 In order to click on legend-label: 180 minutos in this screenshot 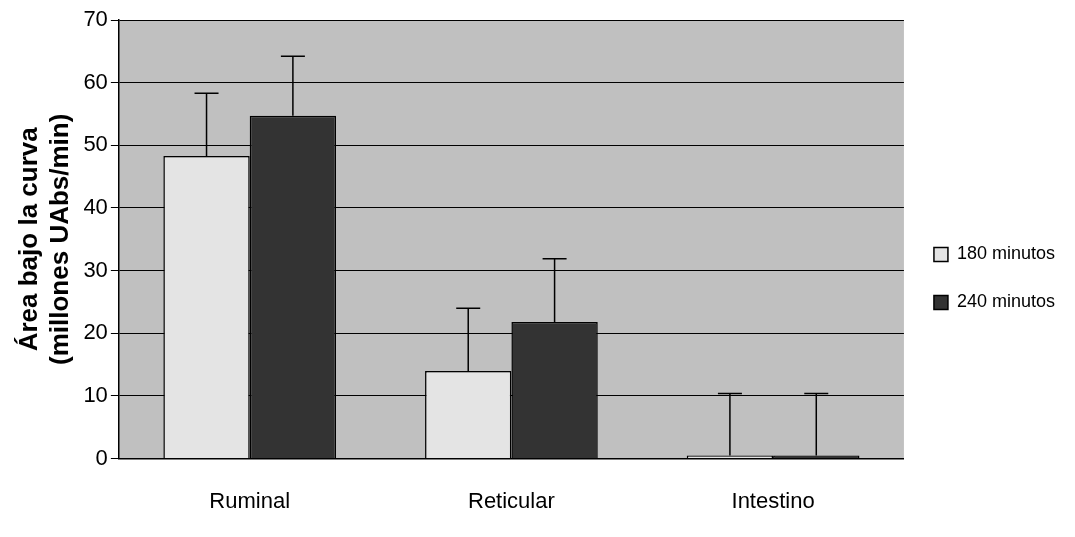, I will do `click(1005, 253)`.